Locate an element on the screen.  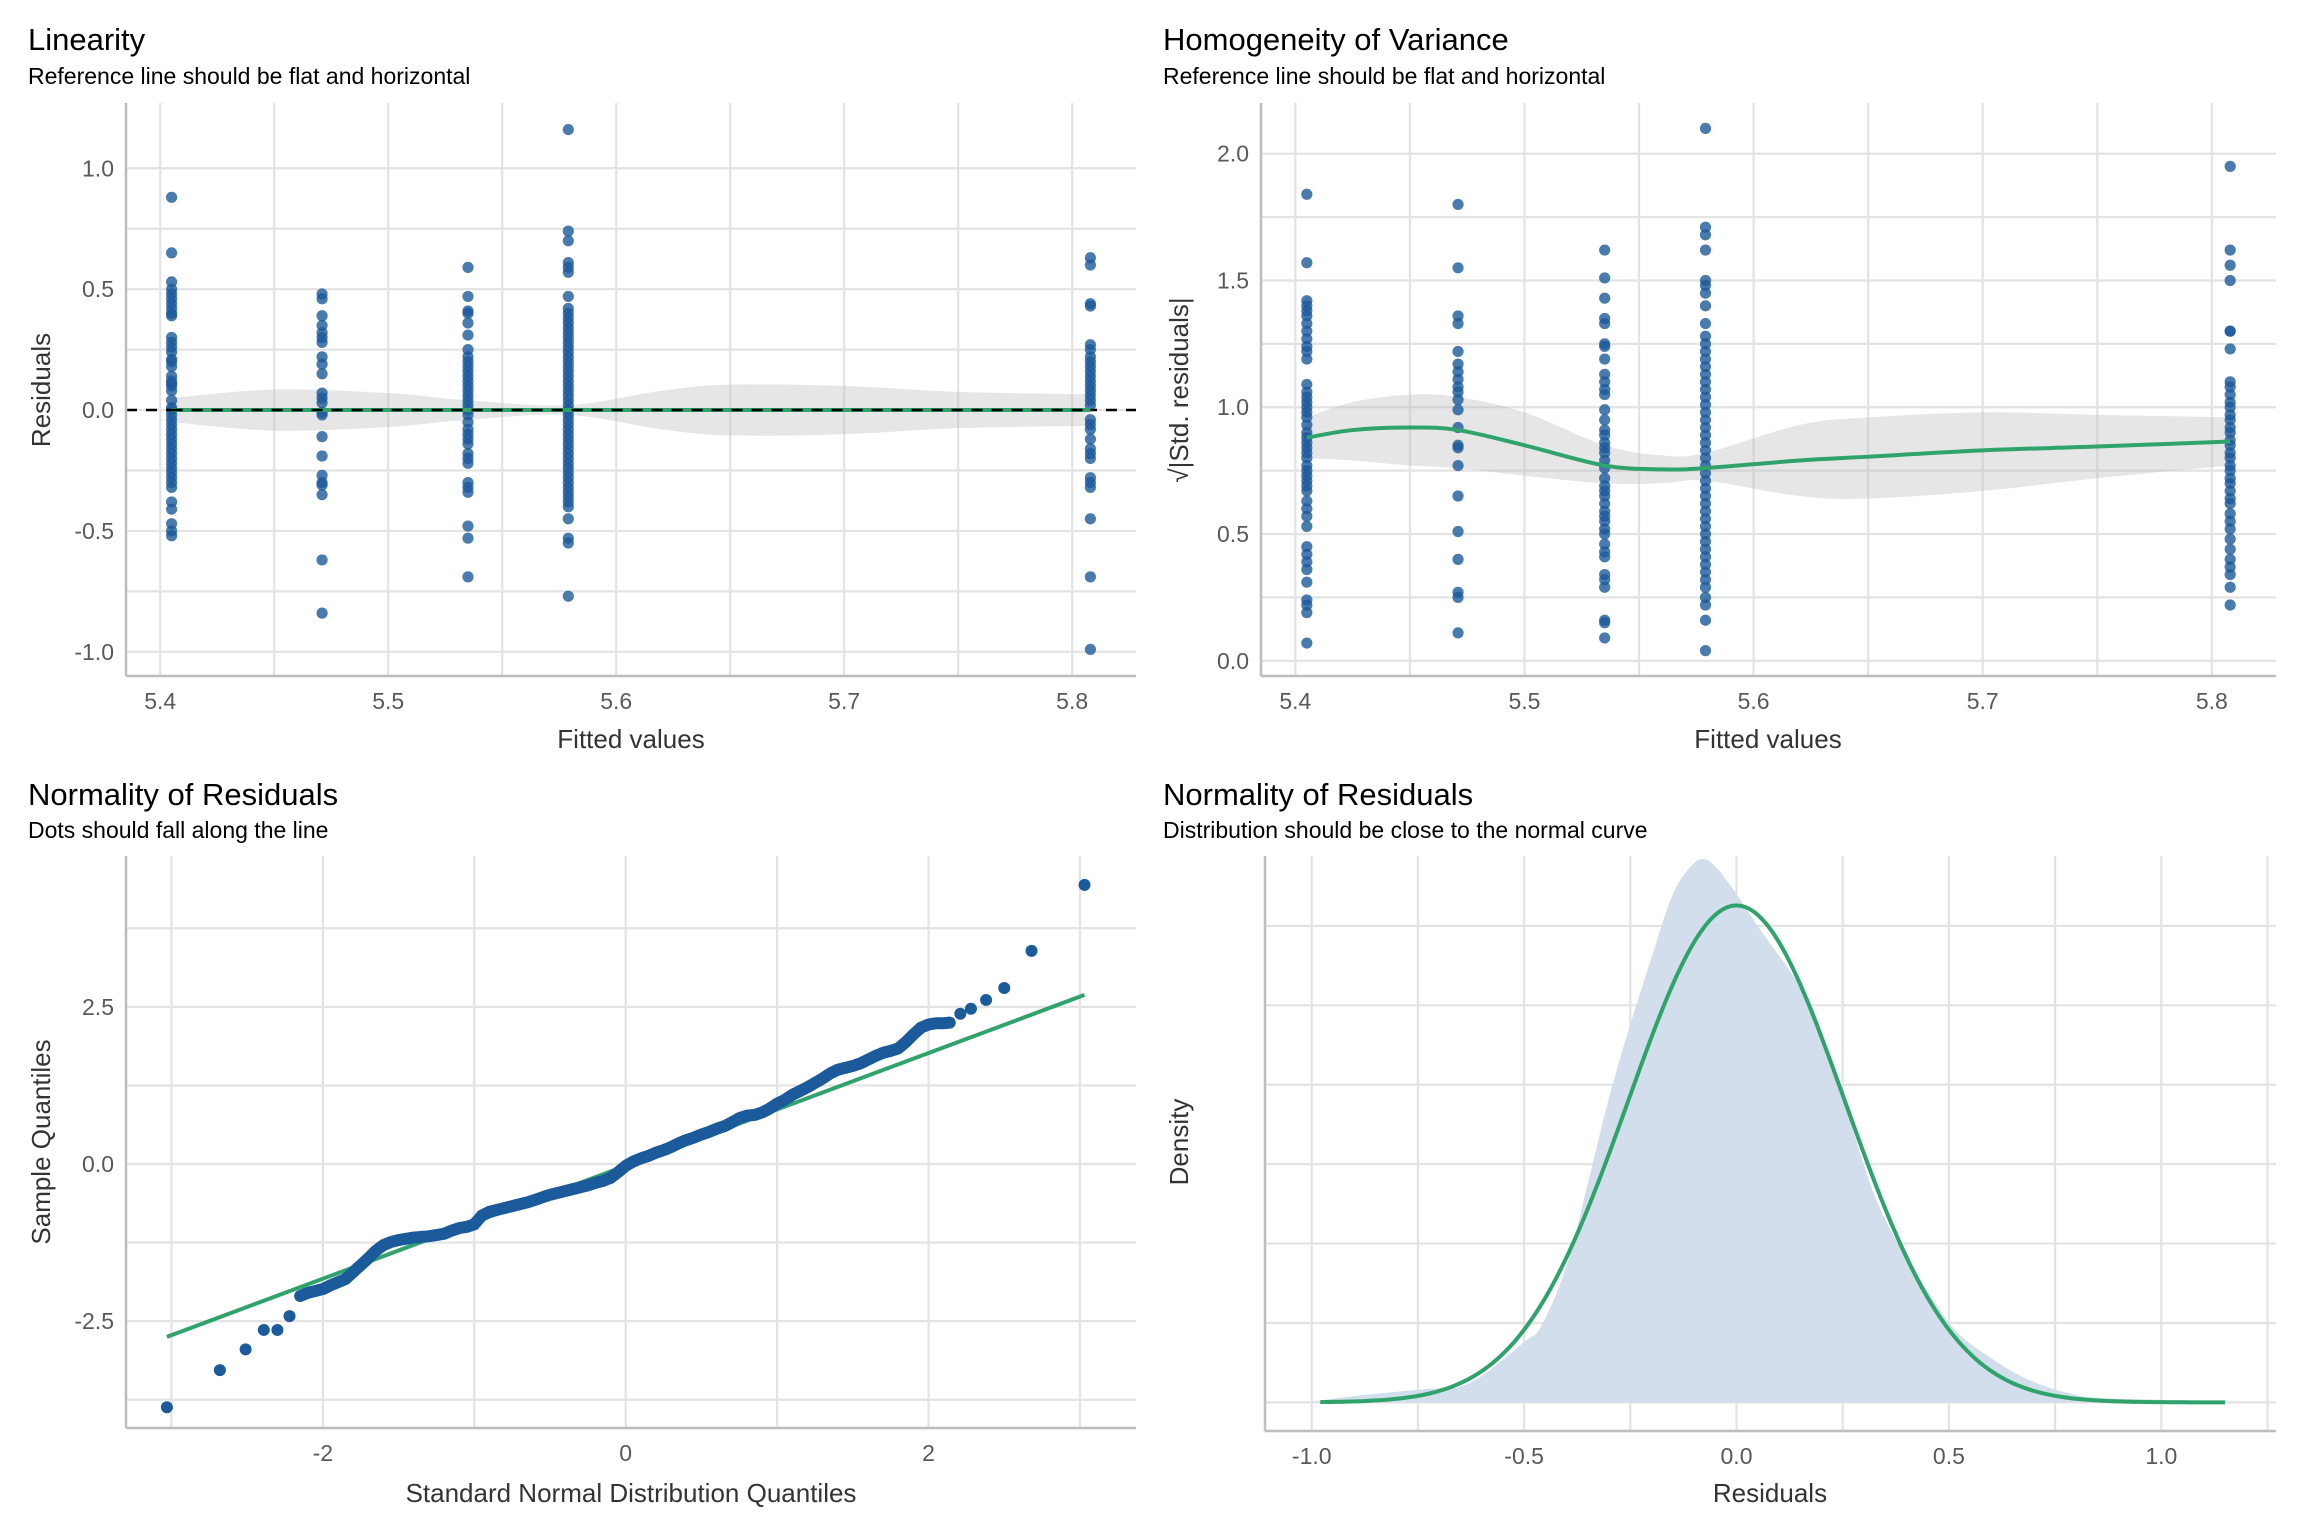
panel-title: Linearity is located at coordinates (87, 39).